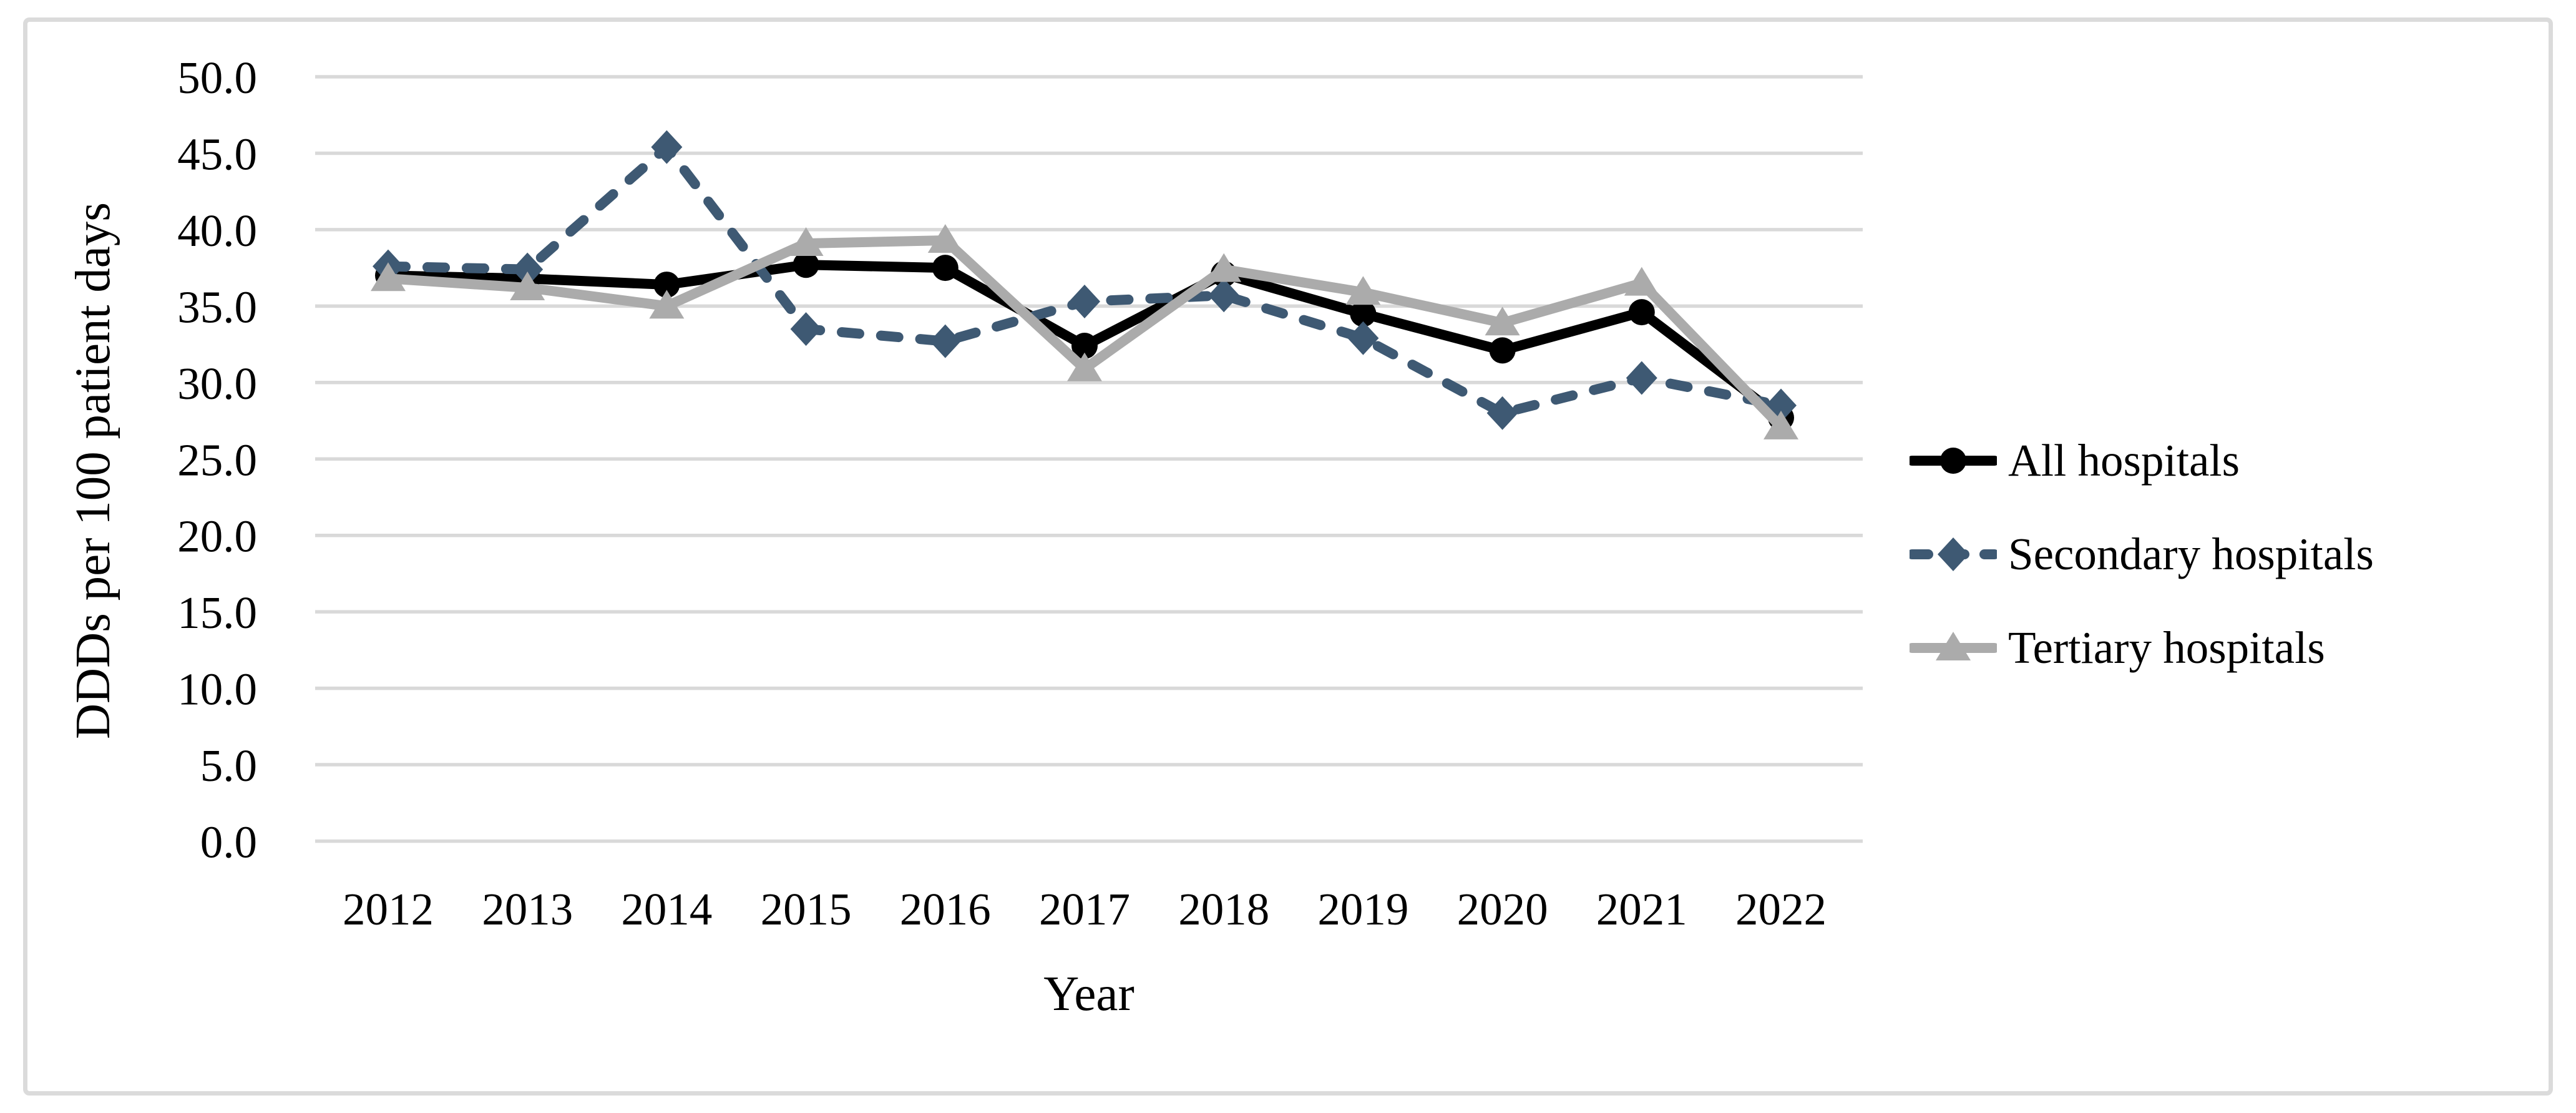  I want to click on series-marker-secondary-hospitals-2019, so click(1363, 338).